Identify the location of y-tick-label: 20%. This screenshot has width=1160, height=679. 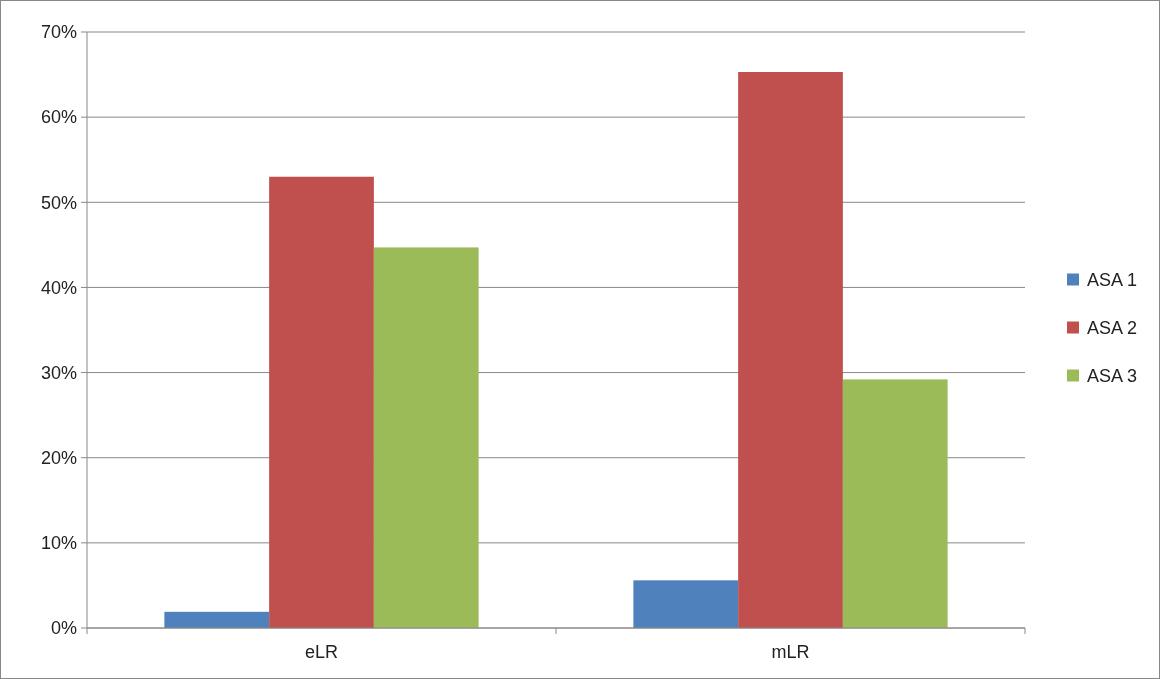
(58, 458).